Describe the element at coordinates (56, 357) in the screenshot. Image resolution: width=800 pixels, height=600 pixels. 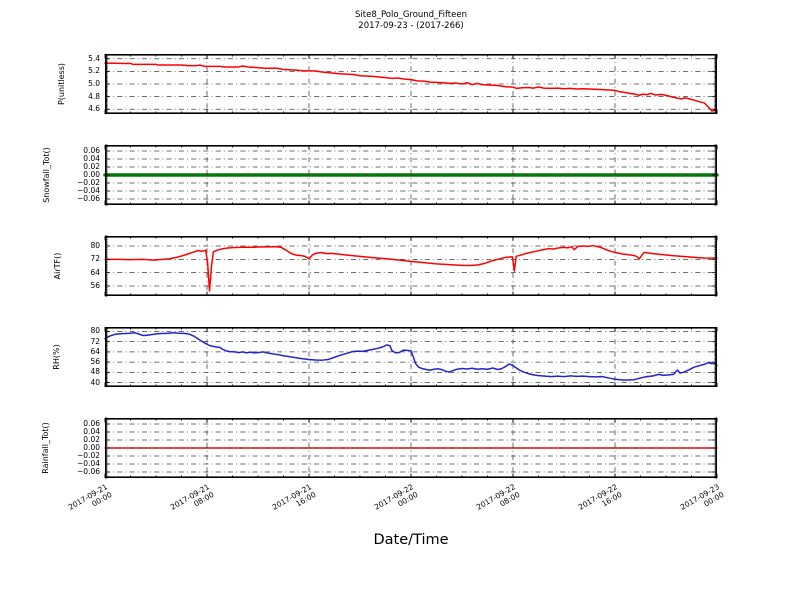
I see `y-axis-label: RH(%)` at that location.